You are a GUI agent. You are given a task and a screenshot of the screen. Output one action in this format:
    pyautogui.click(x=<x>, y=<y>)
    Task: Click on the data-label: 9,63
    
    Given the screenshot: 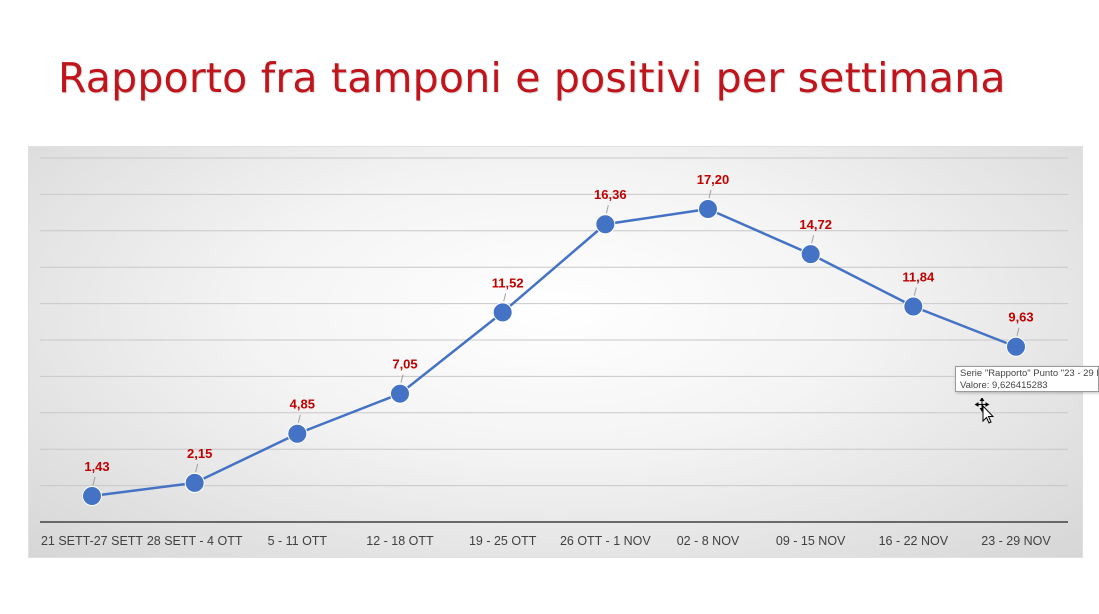 What is the action you would take?
    pyautogui.click(x=1020, y=317)
    